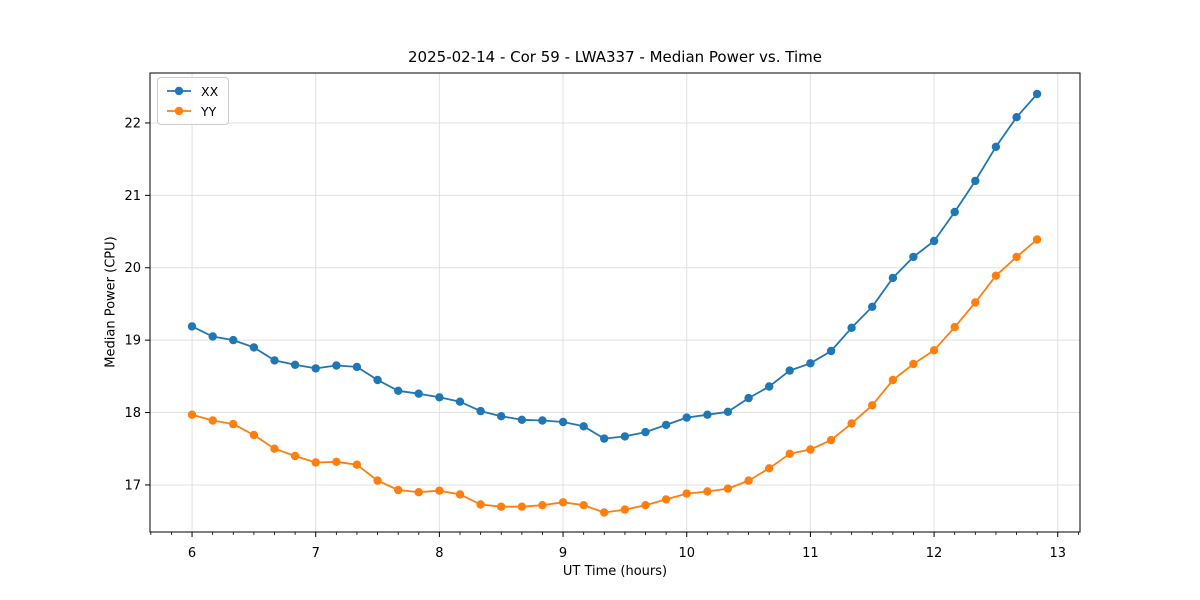 The image size is (1200, 600). Describe the element at coordinates (191, 91) in the screenshot. I see `legend-item-xx: XX` at that location.